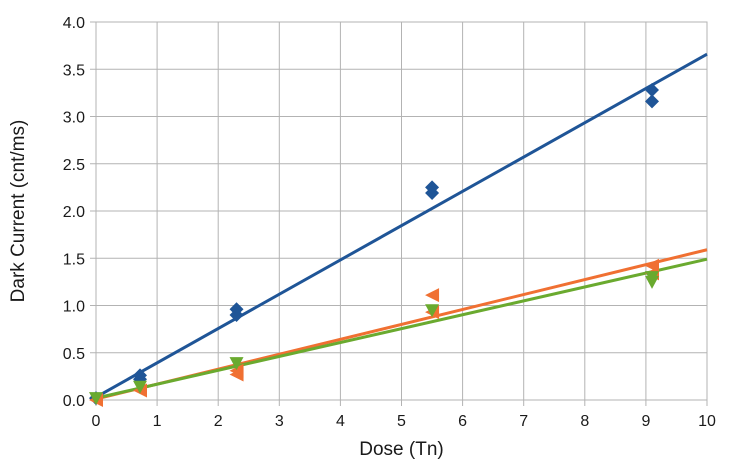 This screenshot has height=463, width=740. I want to click on x-tick-label: 10, so click(707, 421).